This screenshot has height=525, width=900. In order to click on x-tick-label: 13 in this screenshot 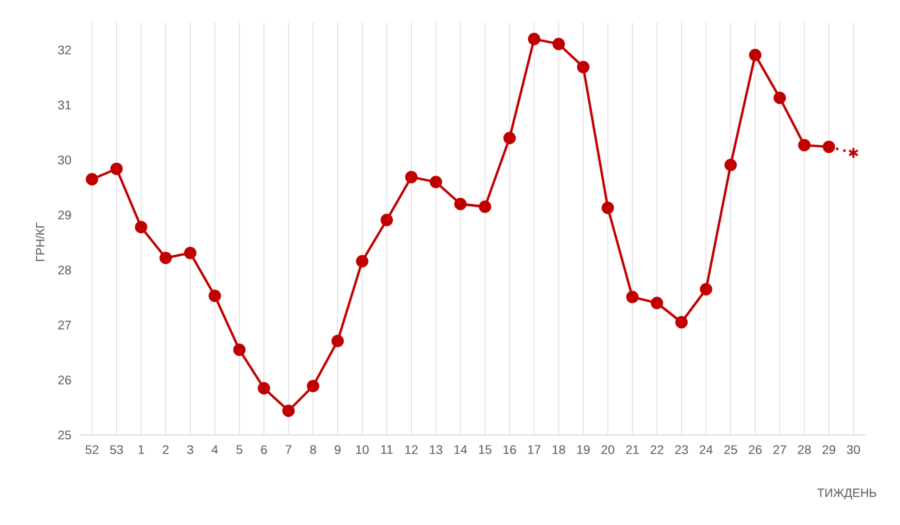, I will do `click(436, 449)`.